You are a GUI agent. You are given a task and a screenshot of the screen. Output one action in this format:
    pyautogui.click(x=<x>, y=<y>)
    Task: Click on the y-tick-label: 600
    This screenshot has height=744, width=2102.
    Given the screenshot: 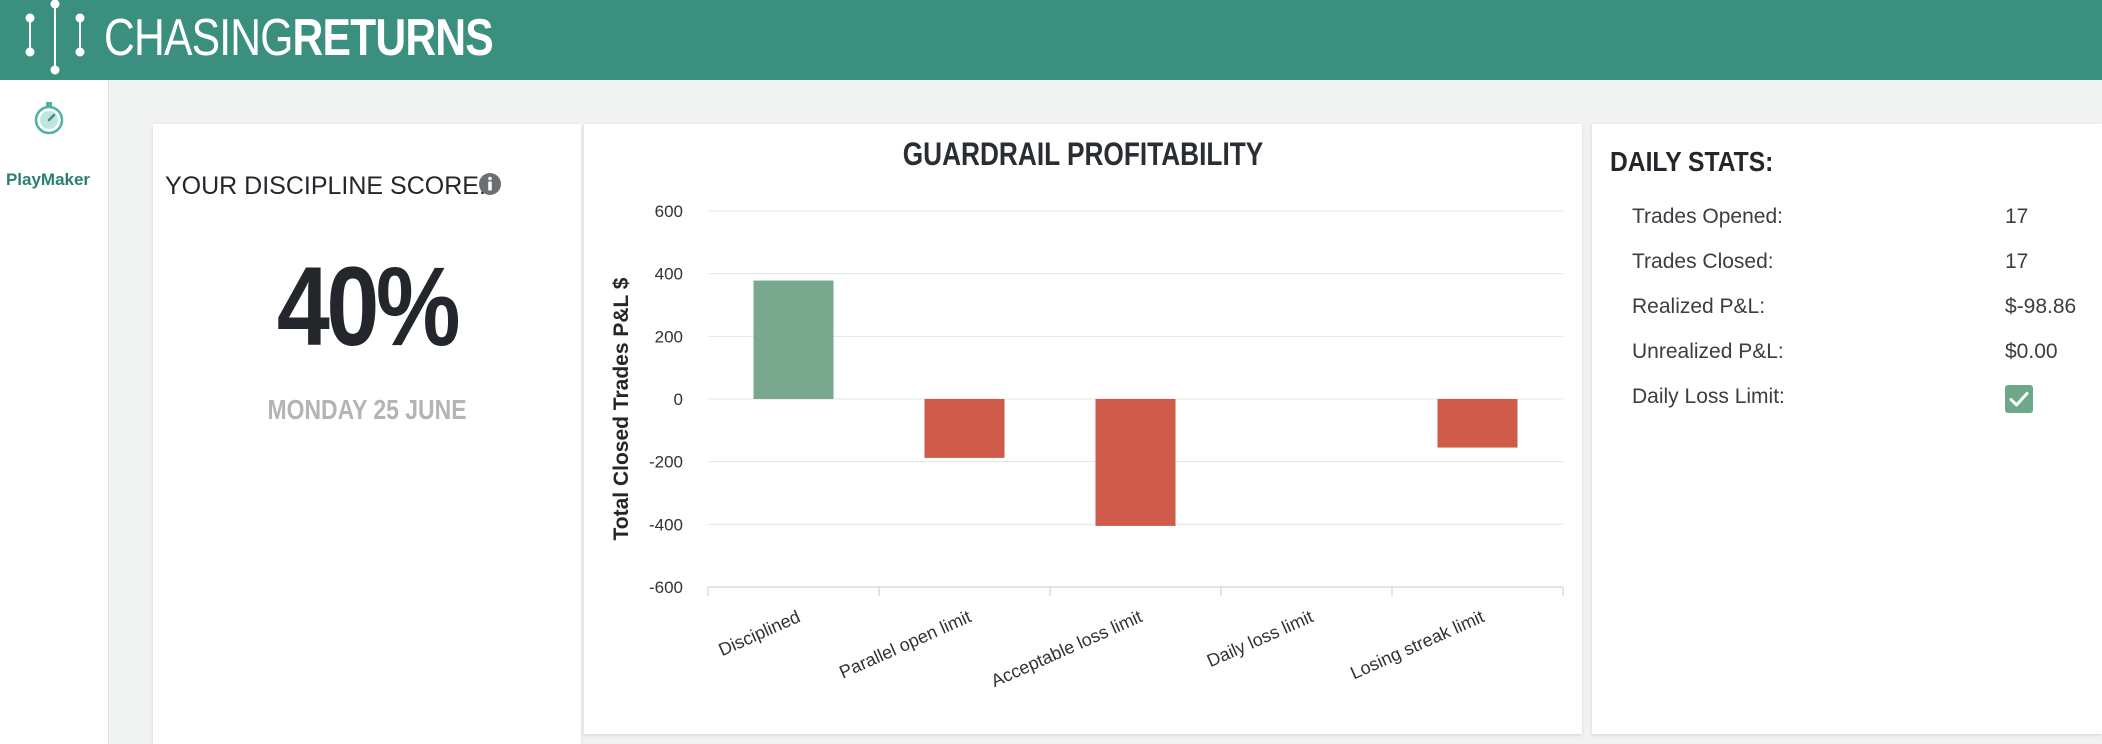 What is the action you would take?
    pyautogui.click(x=669, y=211)
    